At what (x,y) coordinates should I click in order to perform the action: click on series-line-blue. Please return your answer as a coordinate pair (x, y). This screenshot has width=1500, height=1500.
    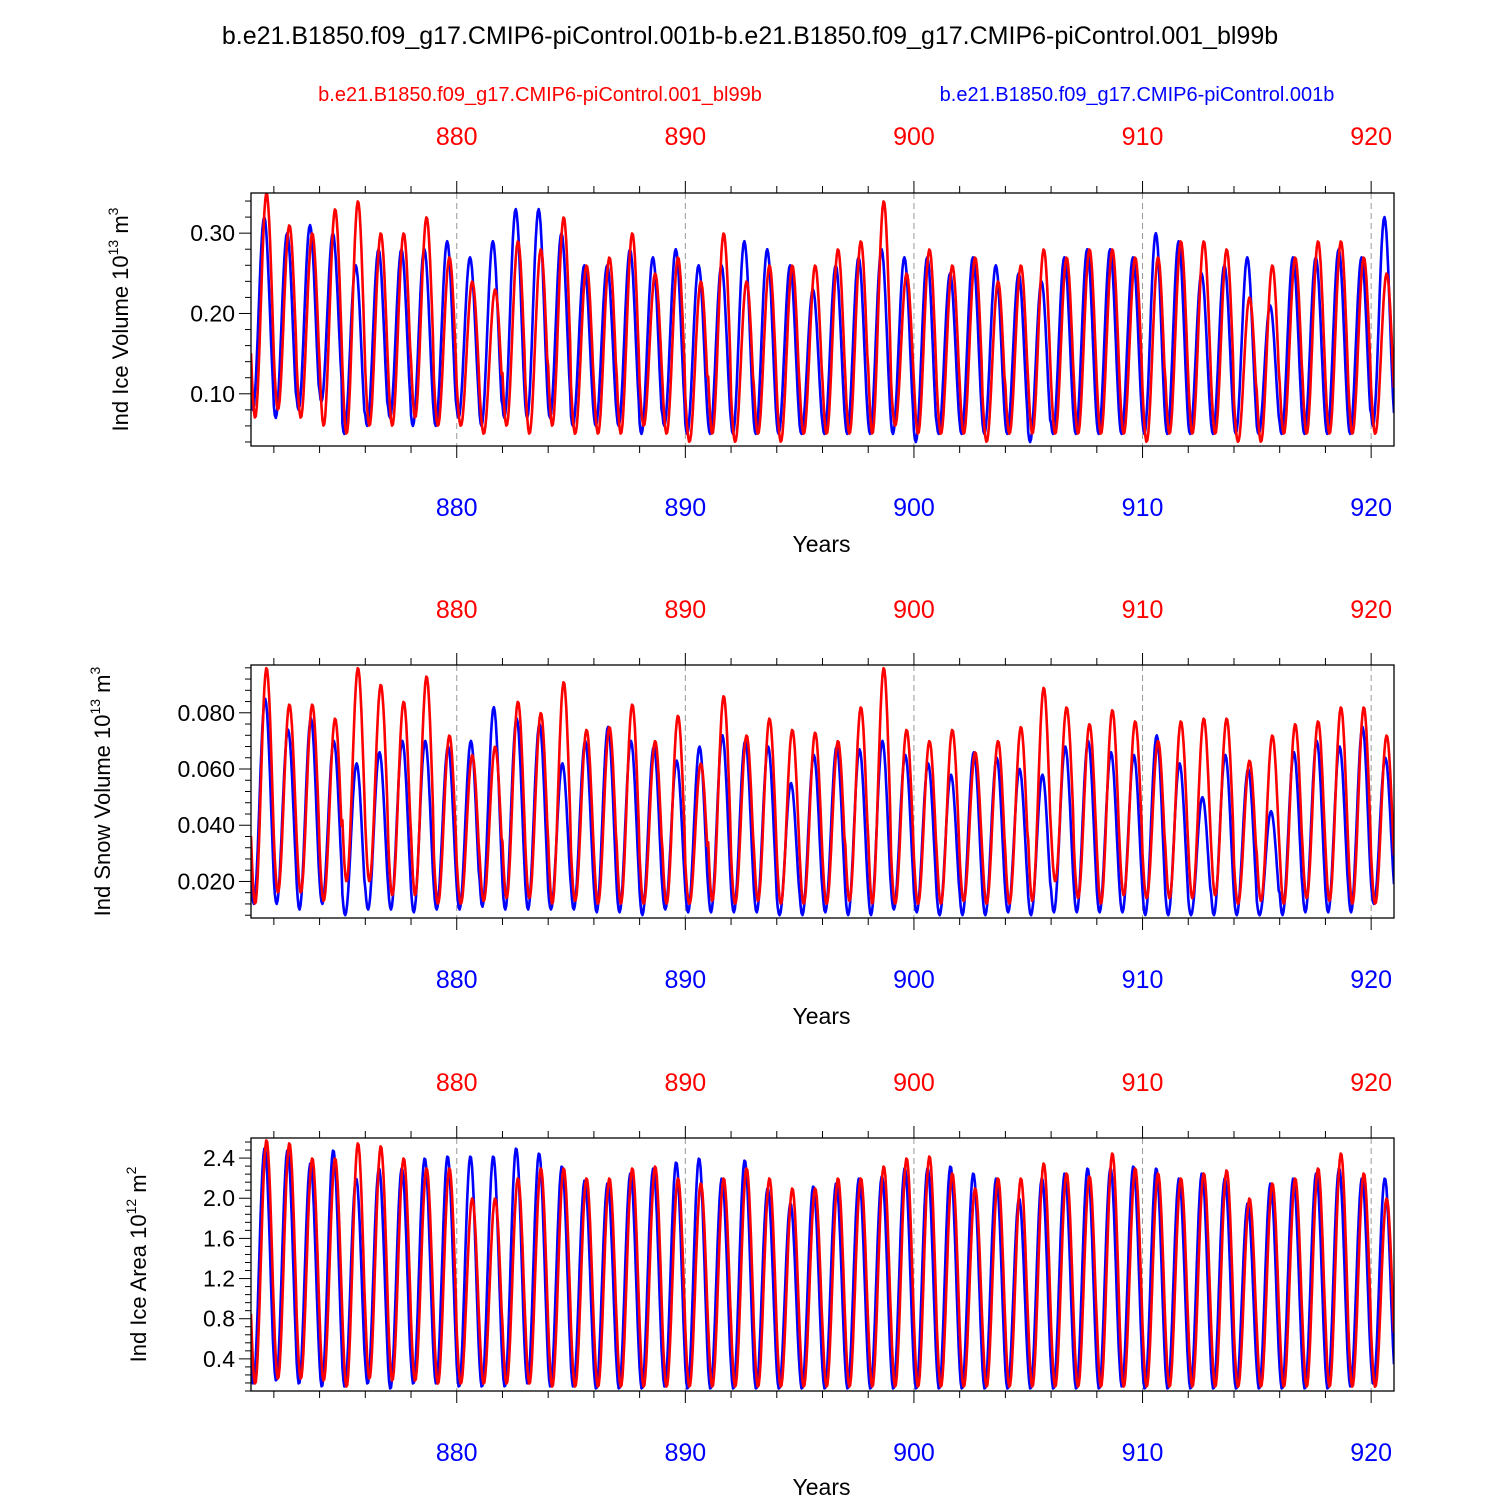
    Looking at the image, I should click on (822, 325).